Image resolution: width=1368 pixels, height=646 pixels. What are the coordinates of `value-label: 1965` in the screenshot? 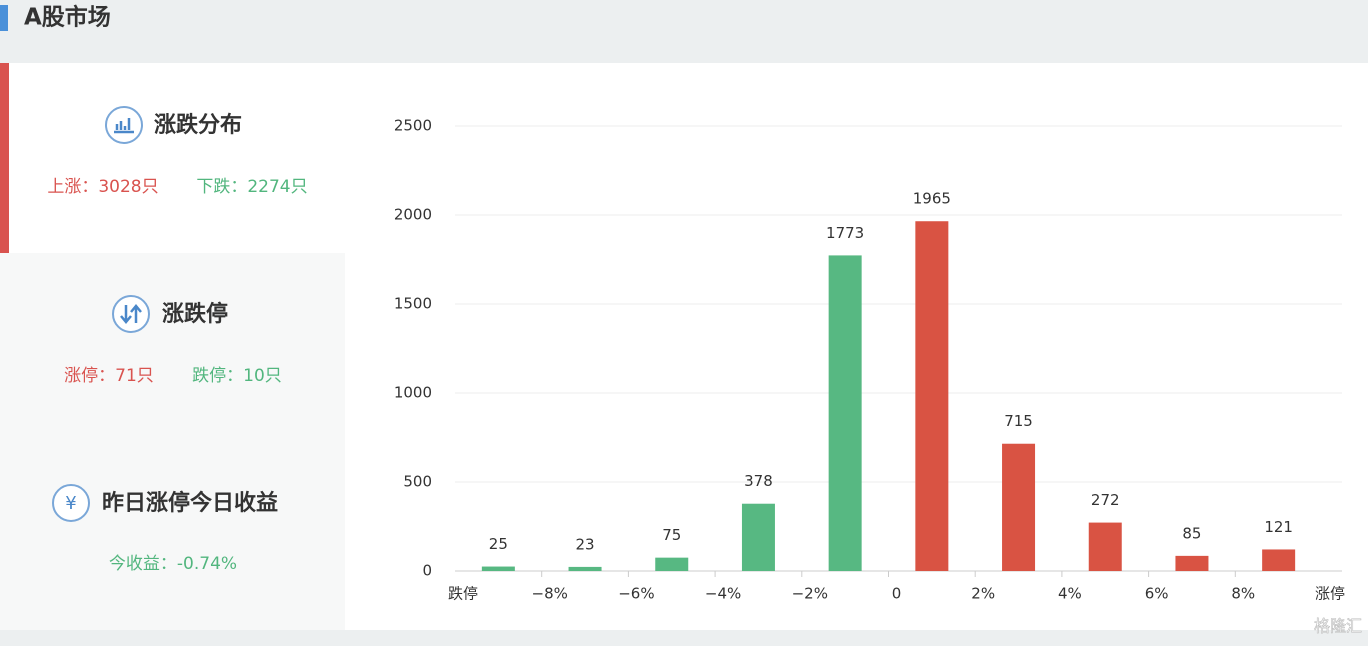 It's located at (932, 199).